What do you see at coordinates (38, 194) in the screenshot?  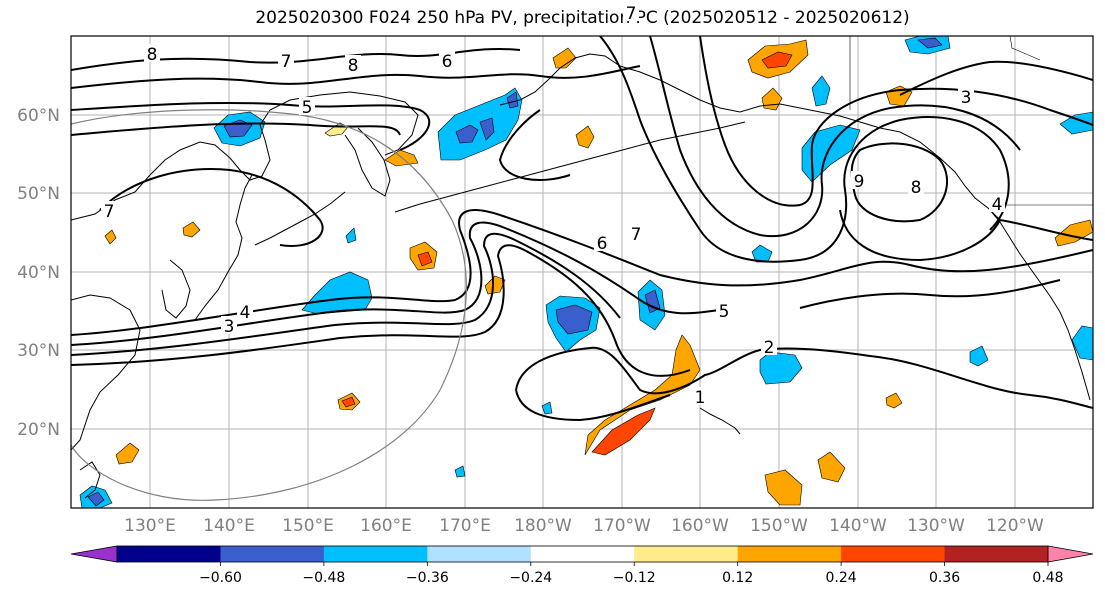 I see `latitude-label: 50°N` at bounding box center [38, 194].